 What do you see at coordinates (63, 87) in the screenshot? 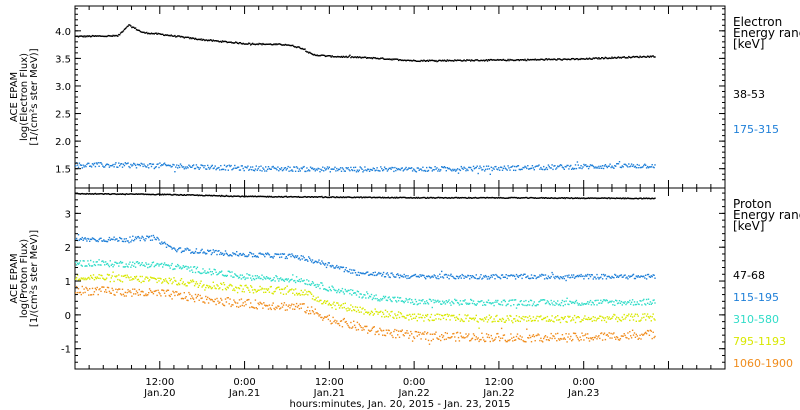
I see `electron-ytick-label: 3.0` at bounding box center [63, 87].